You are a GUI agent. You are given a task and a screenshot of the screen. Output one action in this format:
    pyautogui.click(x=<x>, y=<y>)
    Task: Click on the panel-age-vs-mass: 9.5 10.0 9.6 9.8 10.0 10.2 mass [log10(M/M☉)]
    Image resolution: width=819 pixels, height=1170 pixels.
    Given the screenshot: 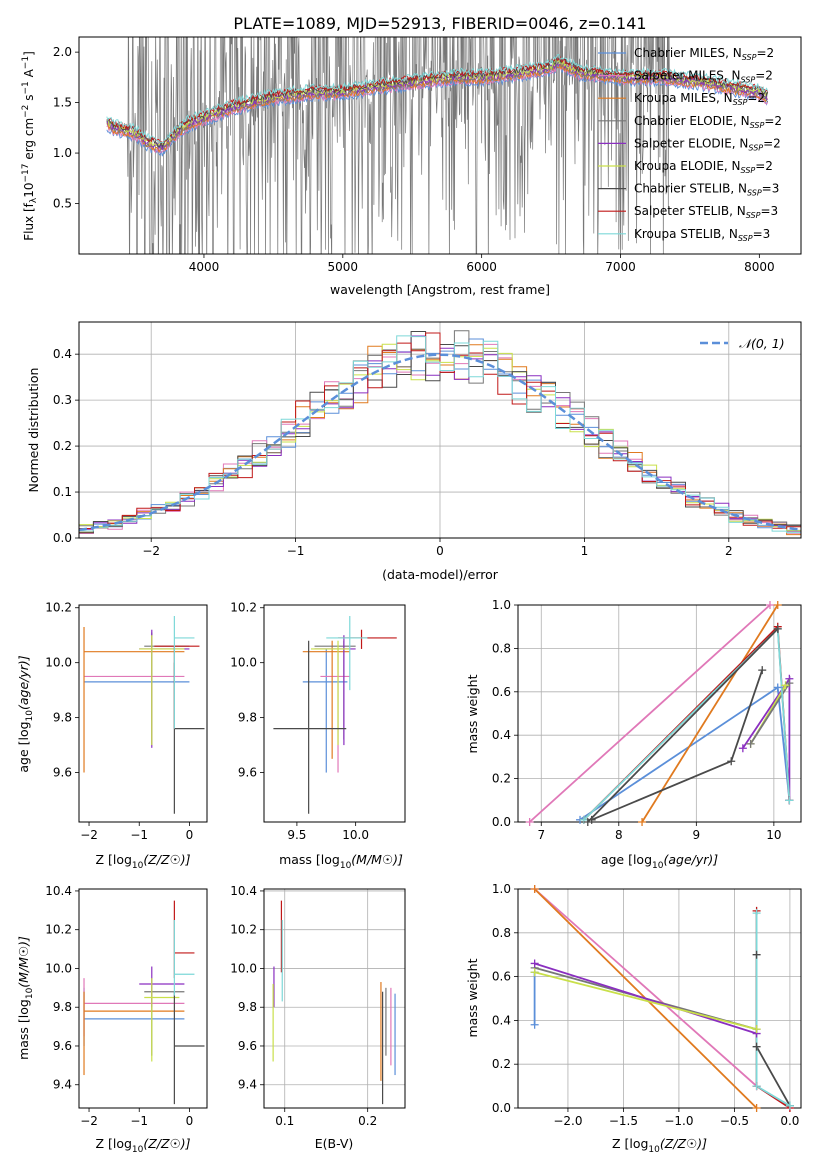 What is the action you would take?
    pyautogui.click(x=318, y=736)
    